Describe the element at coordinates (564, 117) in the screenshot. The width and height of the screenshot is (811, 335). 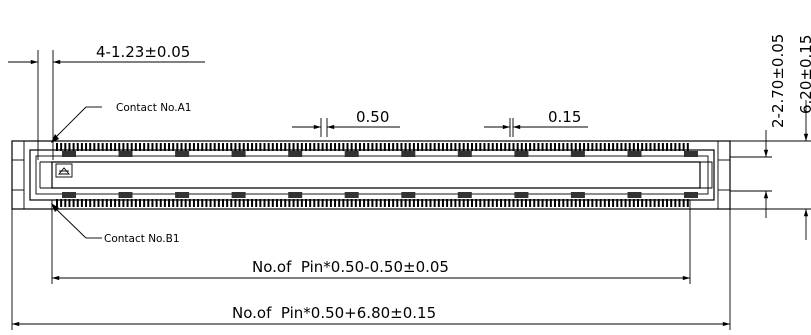
I see `pin-width-label: 0.15` at that location.